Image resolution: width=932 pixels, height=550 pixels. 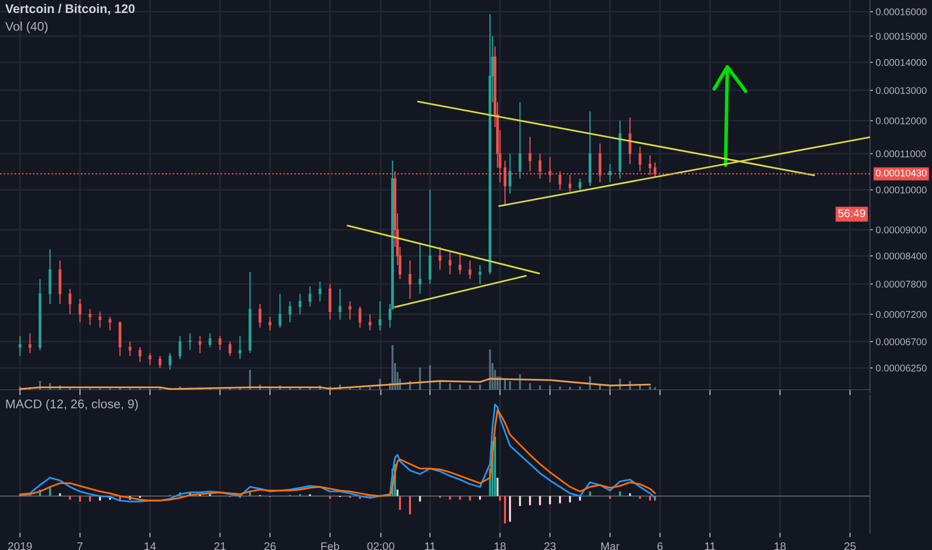 I want to click on y-tick-label: 0.00008400, so click(x=901, y=256).